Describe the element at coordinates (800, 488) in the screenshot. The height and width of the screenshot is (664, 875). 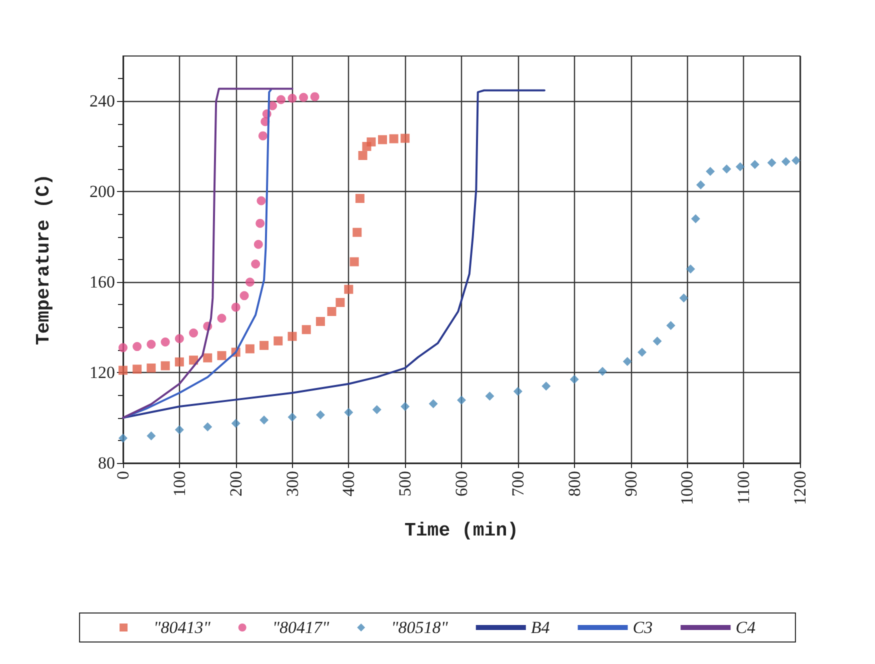
I see `x-tick-label: 1200` at that location.